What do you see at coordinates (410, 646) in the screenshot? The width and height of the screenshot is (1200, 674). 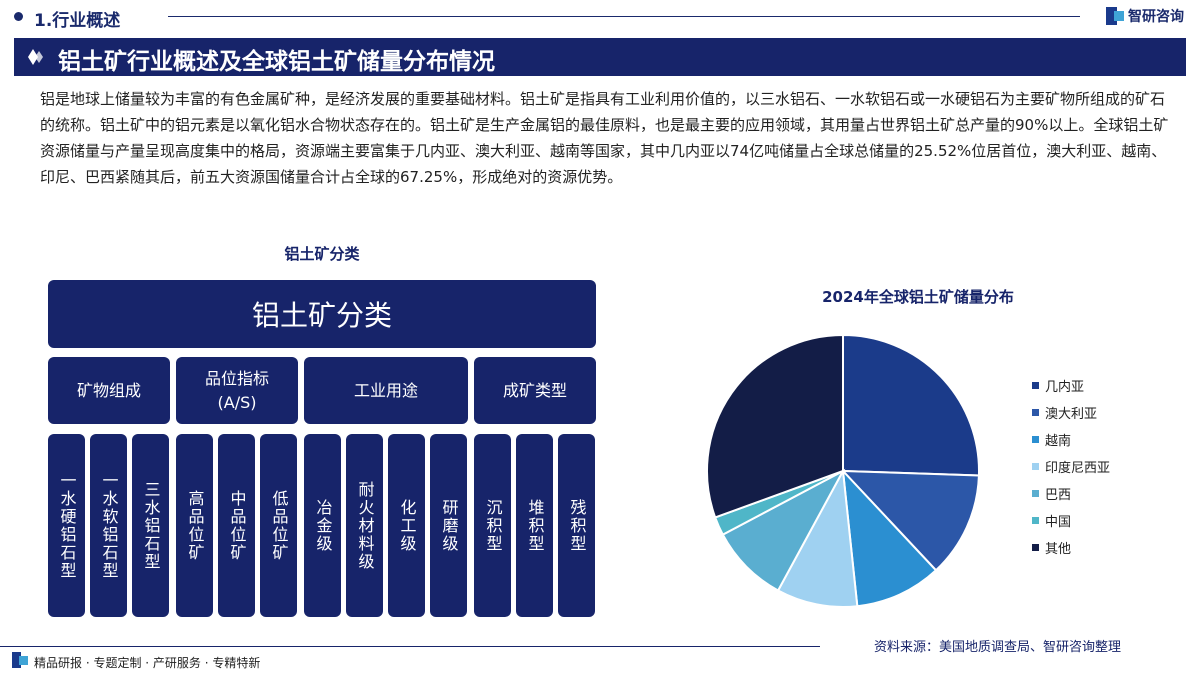 I see `footer-divider` at bounding box center [410, 646].